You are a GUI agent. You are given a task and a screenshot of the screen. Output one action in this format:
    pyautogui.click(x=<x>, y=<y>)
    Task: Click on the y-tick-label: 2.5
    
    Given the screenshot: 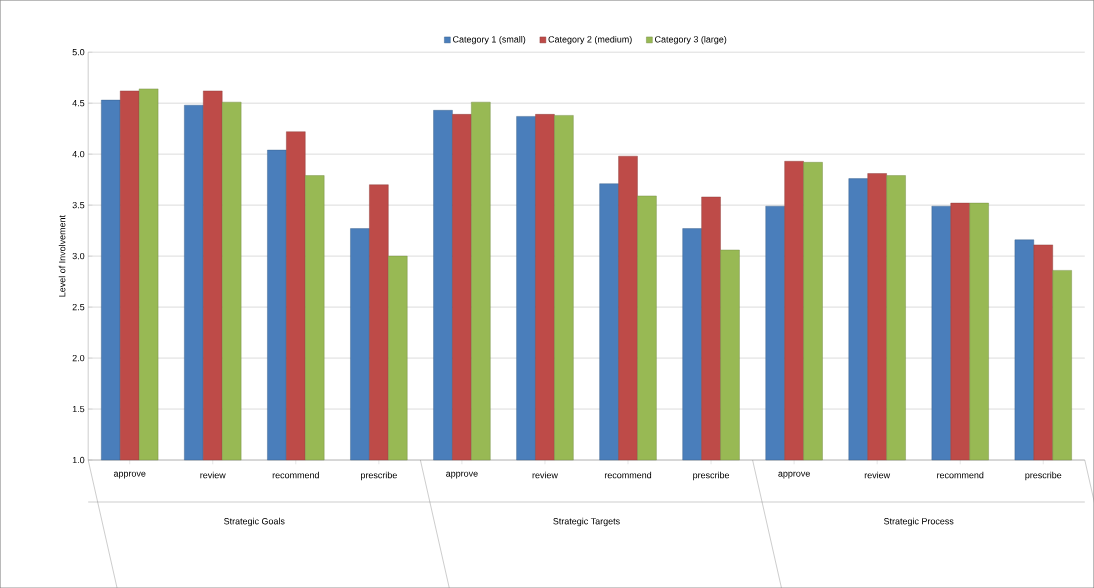 What is the action you would take?
    pyautogui.click(x=78, y=307)
    